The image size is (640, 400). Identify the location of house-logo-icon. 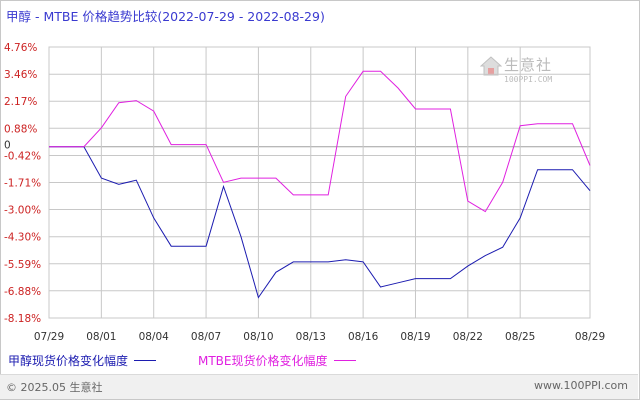
(491, 66).